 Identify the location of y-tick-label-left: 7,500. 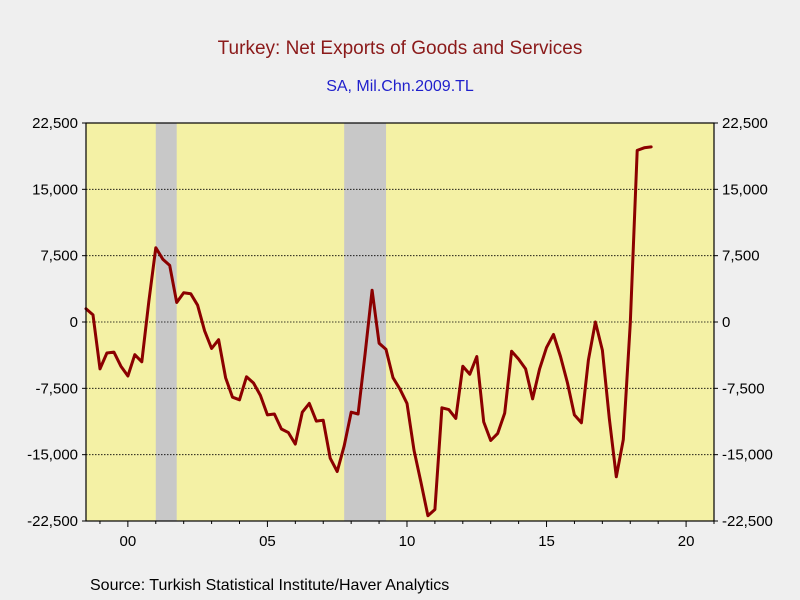
(59, 256).